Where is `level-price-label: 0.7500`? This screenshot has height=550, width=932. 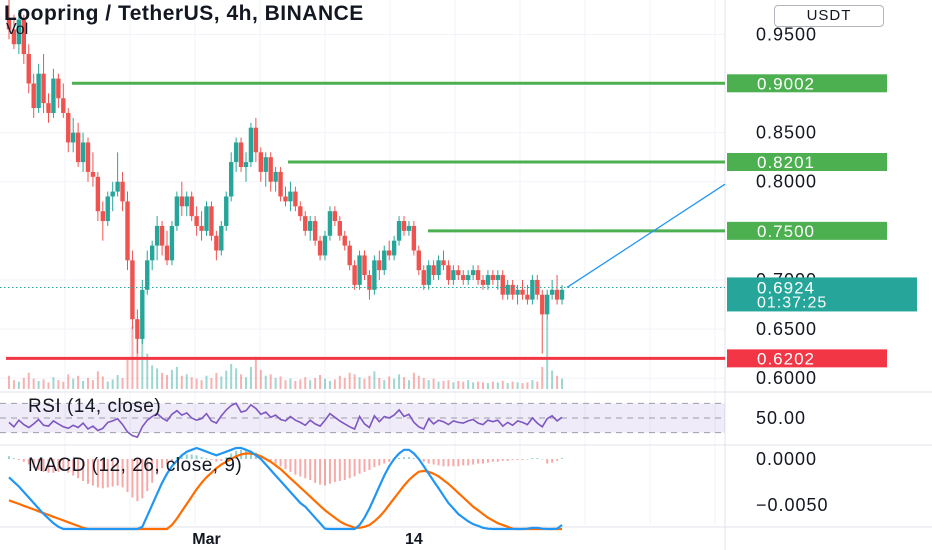
level-price-label: 0.7500 is located at coordinates (786, 231).